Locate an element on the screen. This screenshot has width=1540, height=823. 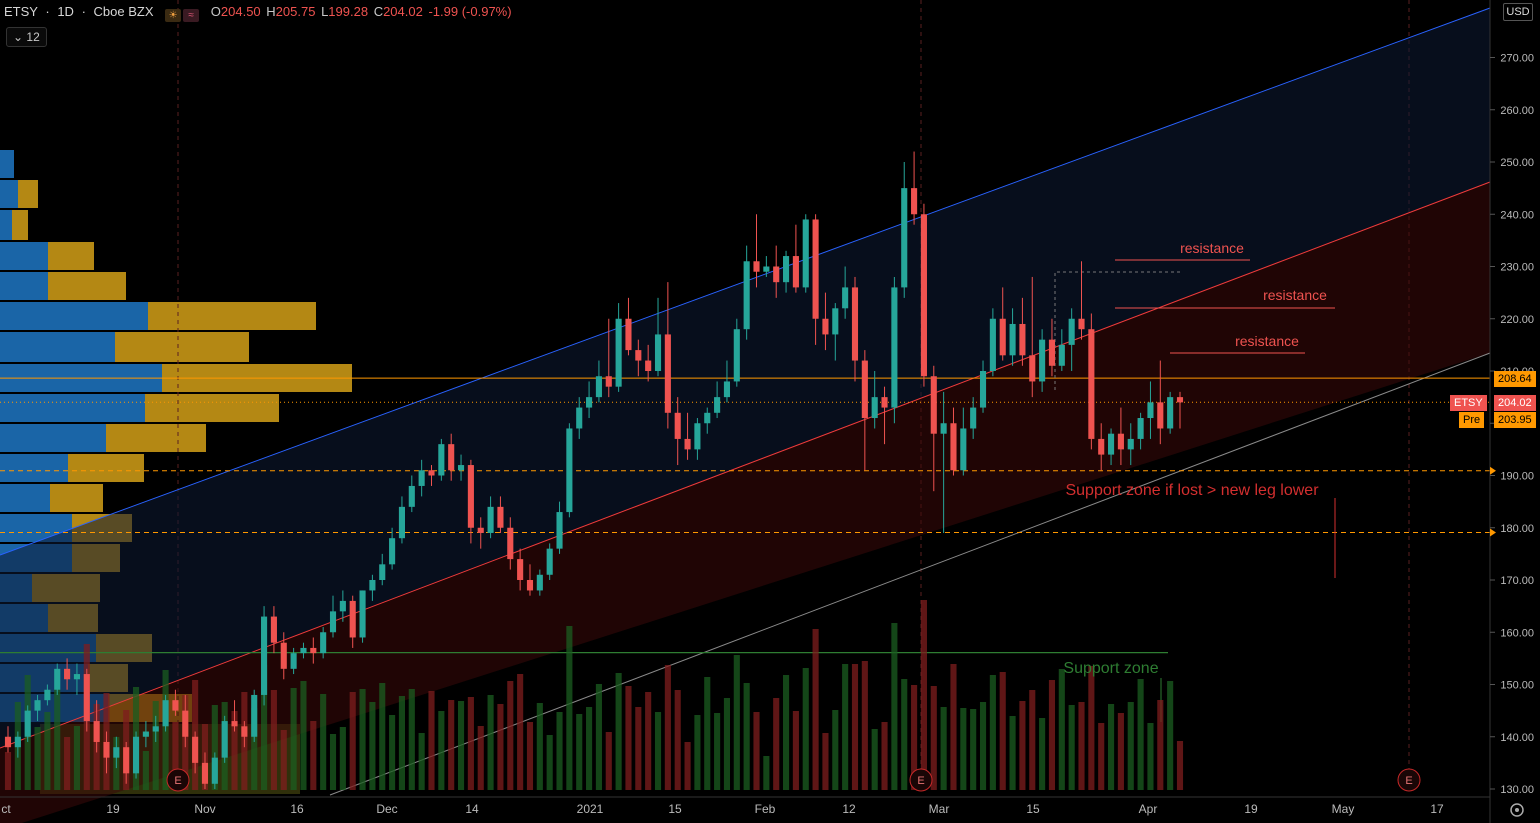
market-hours-icon: ☀ is located at coordinates (173, 15).